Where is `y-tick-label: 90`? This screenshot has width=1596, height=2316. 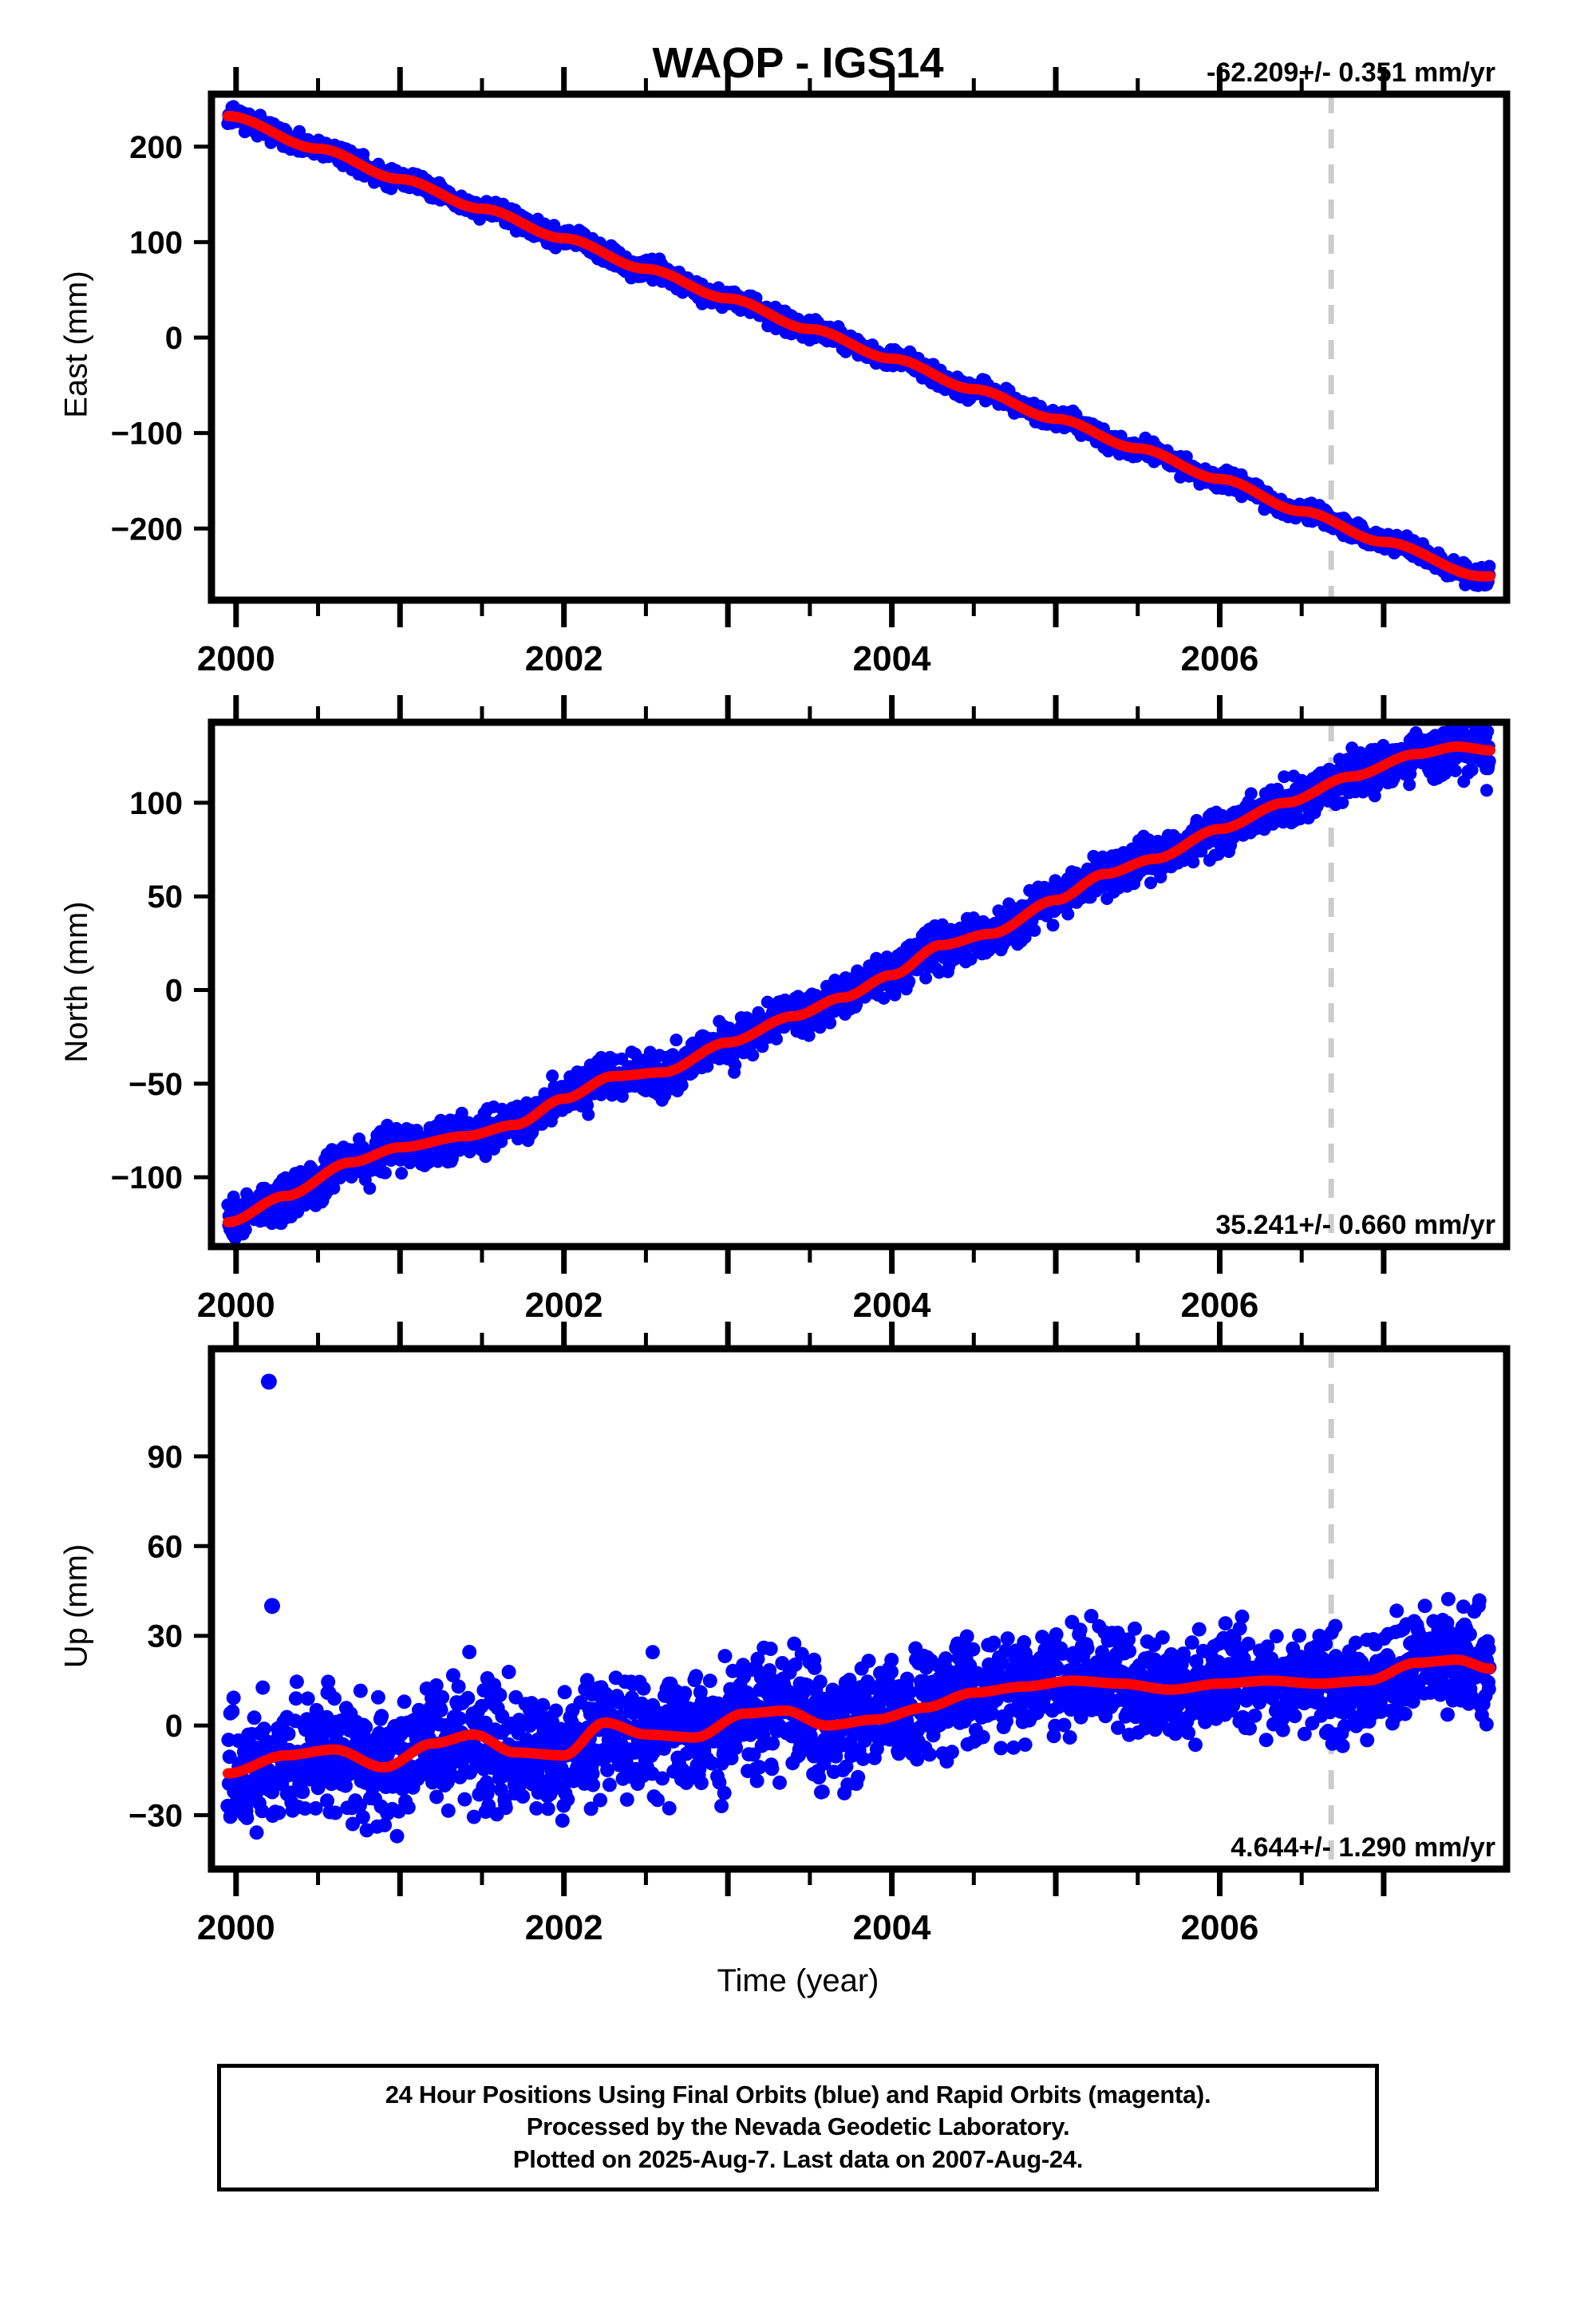 y-tick-label: 90 is located at coordinates (166, 1457).